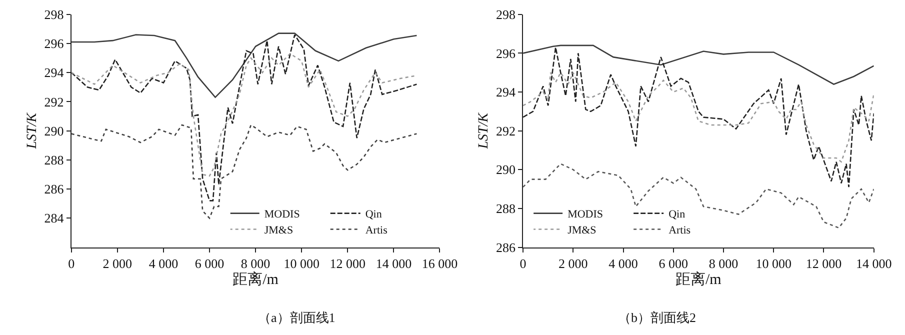 This screenshot has height=335, width=905. Describe the element at coordinates (54, 218) in the screenshot. I see `y-tick-label: 284` at that location.